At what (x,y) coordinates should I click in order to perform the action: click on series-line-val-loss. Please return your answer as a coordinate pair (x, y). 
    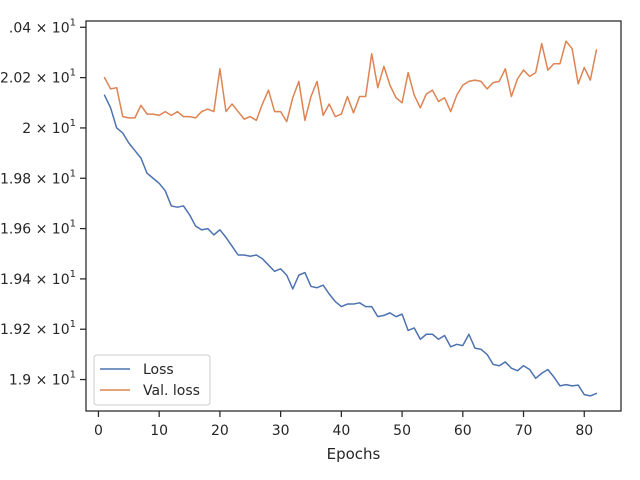
    Looking at the image, I should click on (350, 81).